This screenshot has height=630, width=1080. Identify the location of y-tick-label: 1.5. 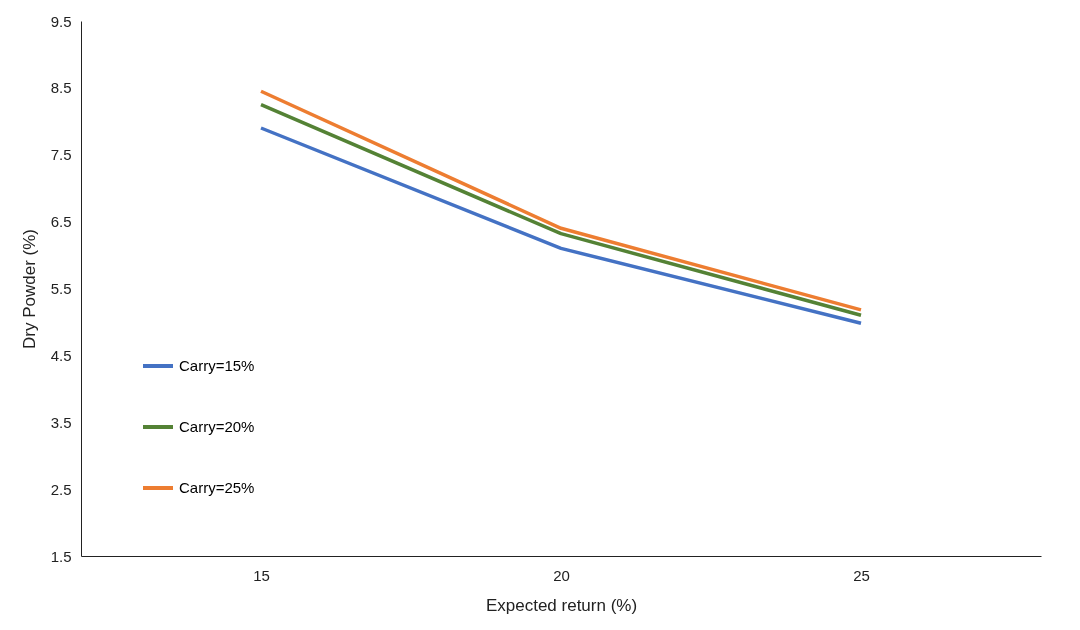
(61, 556).